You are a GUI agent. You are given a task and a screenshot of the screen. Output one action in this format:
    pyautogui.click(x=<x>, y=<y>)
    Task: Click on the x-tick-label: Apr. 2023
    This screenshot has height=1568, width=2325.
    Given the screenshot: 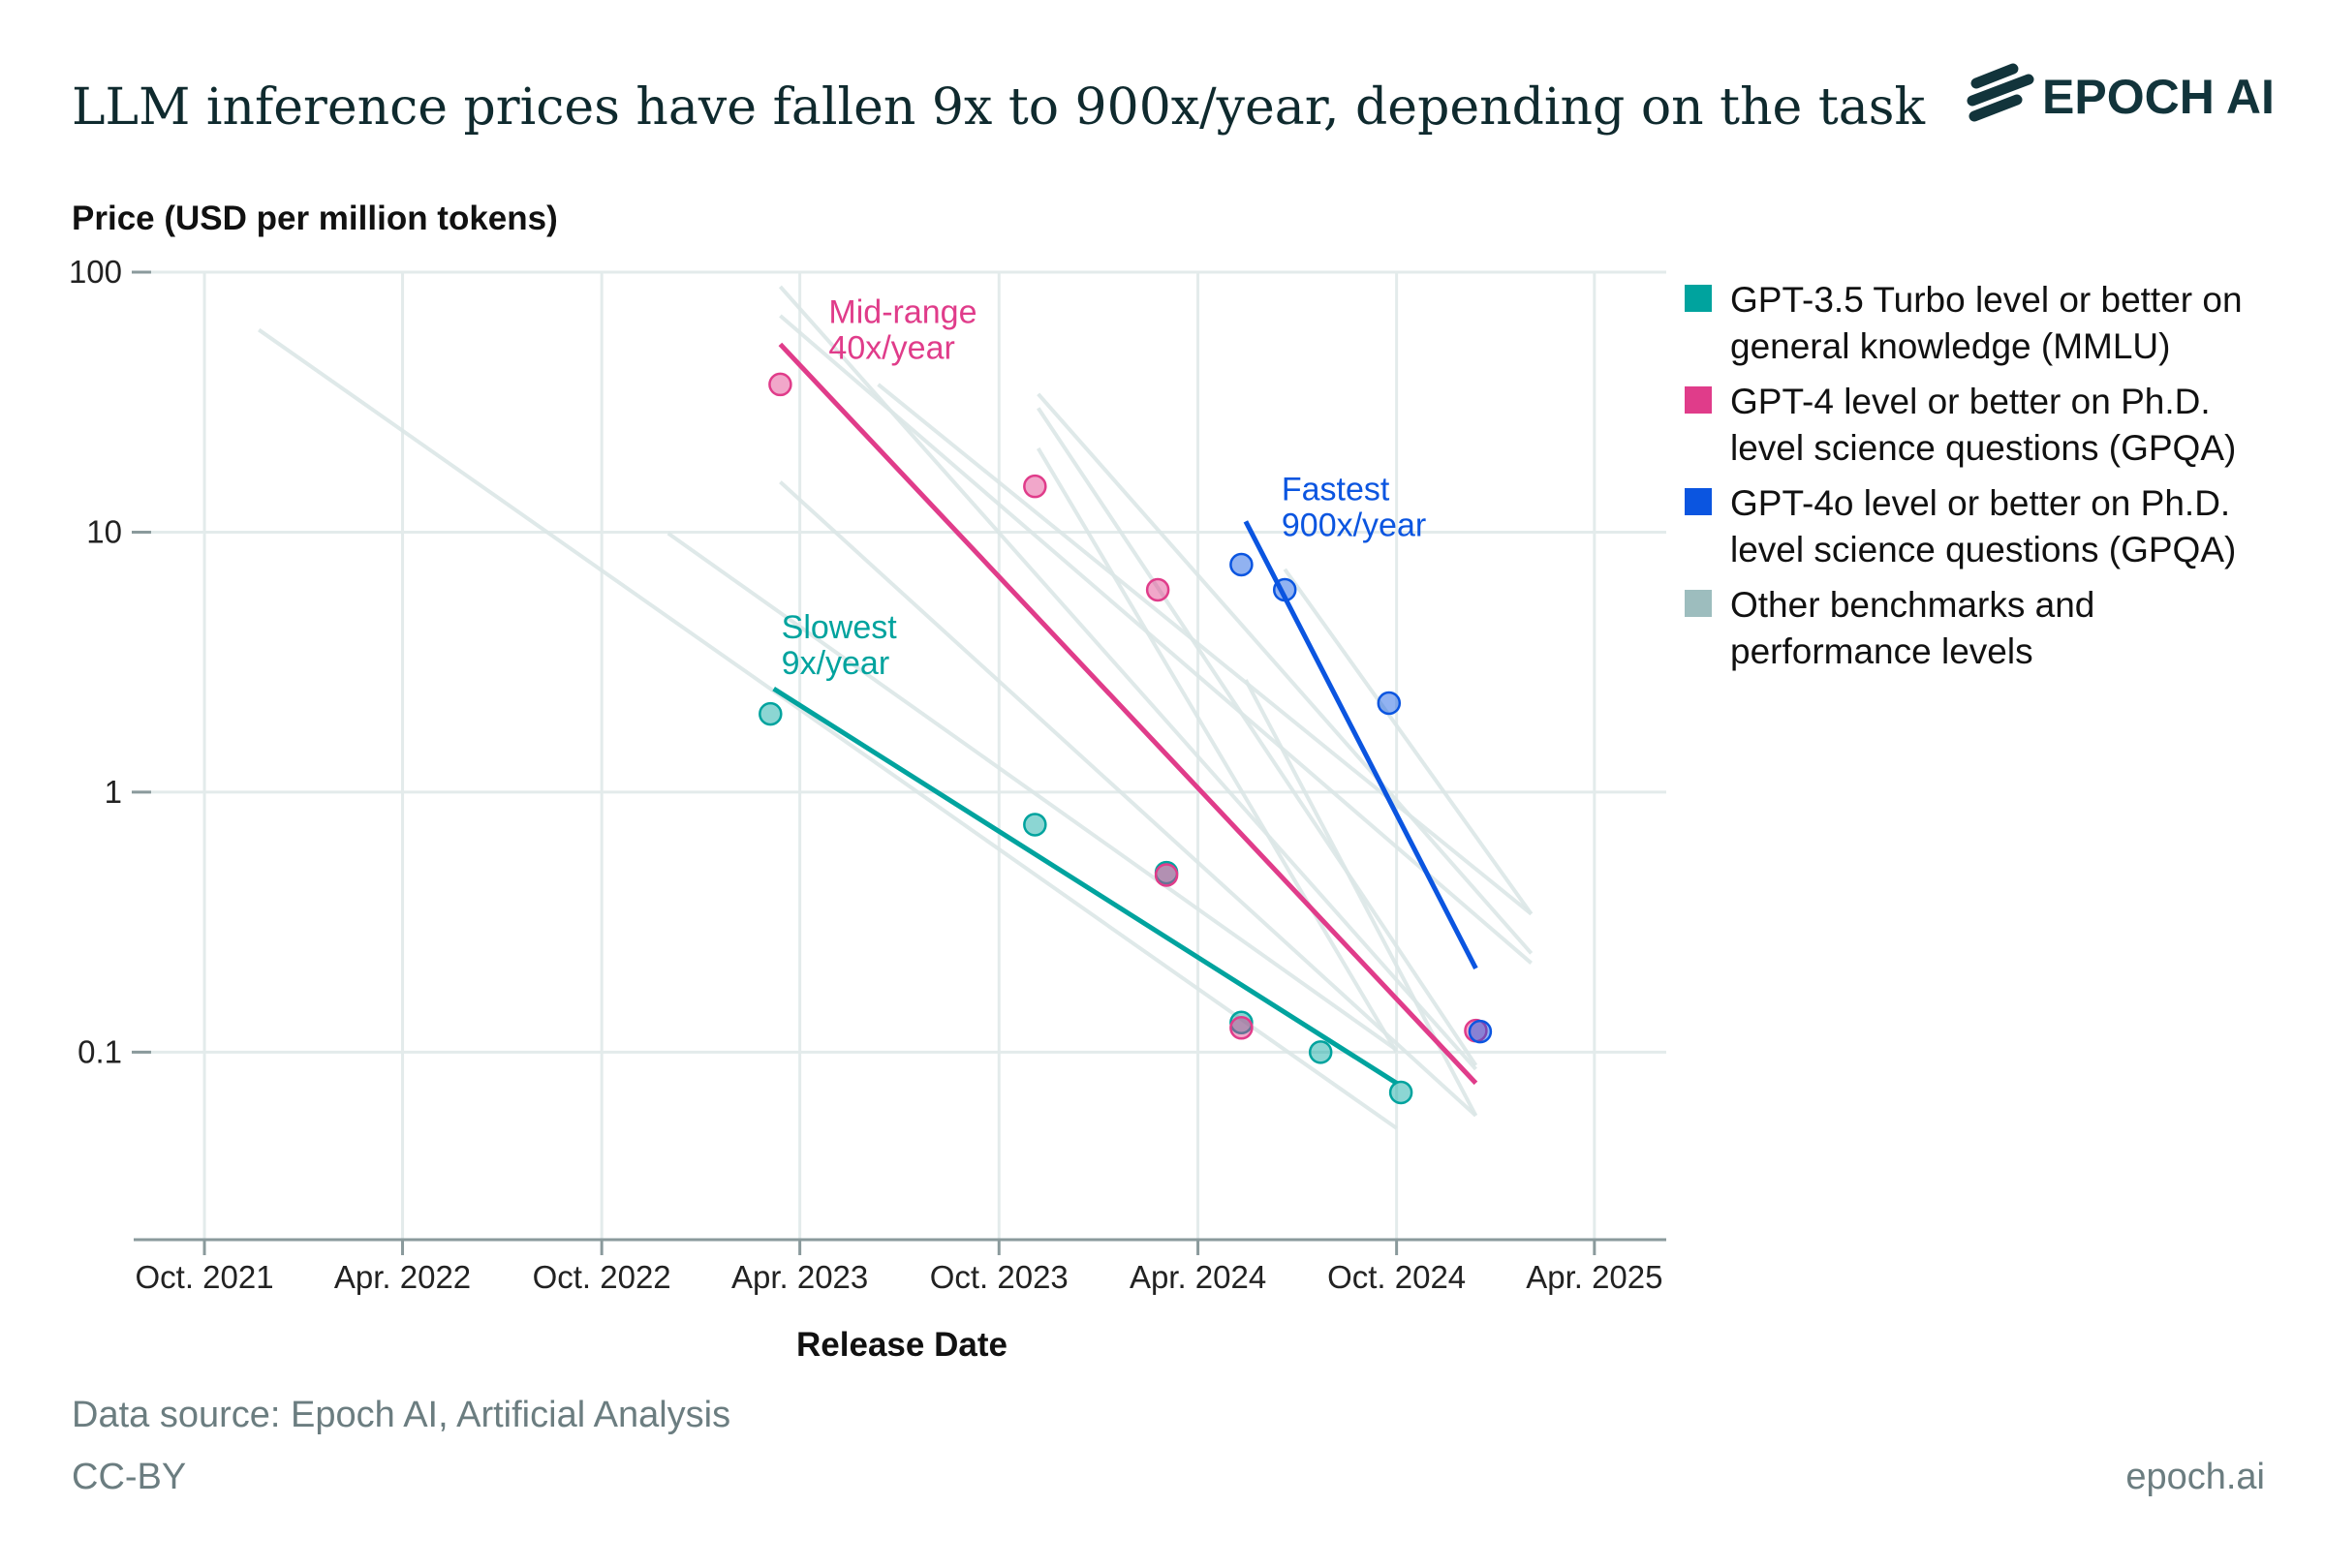 What is the action you would take?
    pyautogui.click(x=799, y=1277)
    